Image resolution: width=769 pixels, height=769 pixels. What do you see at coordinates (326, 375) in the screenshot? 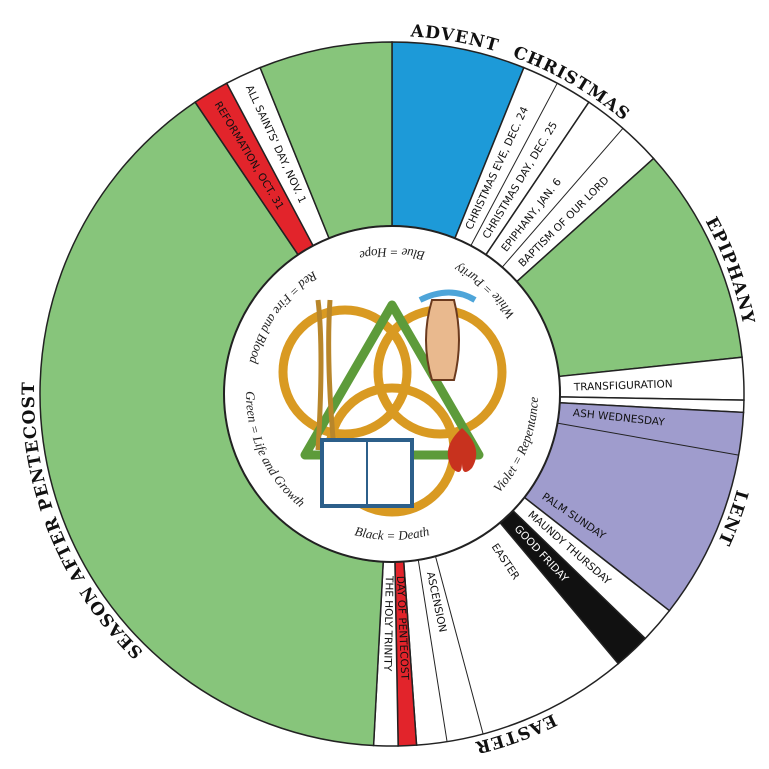
I see `wheat` at bounding box center [326, 375].